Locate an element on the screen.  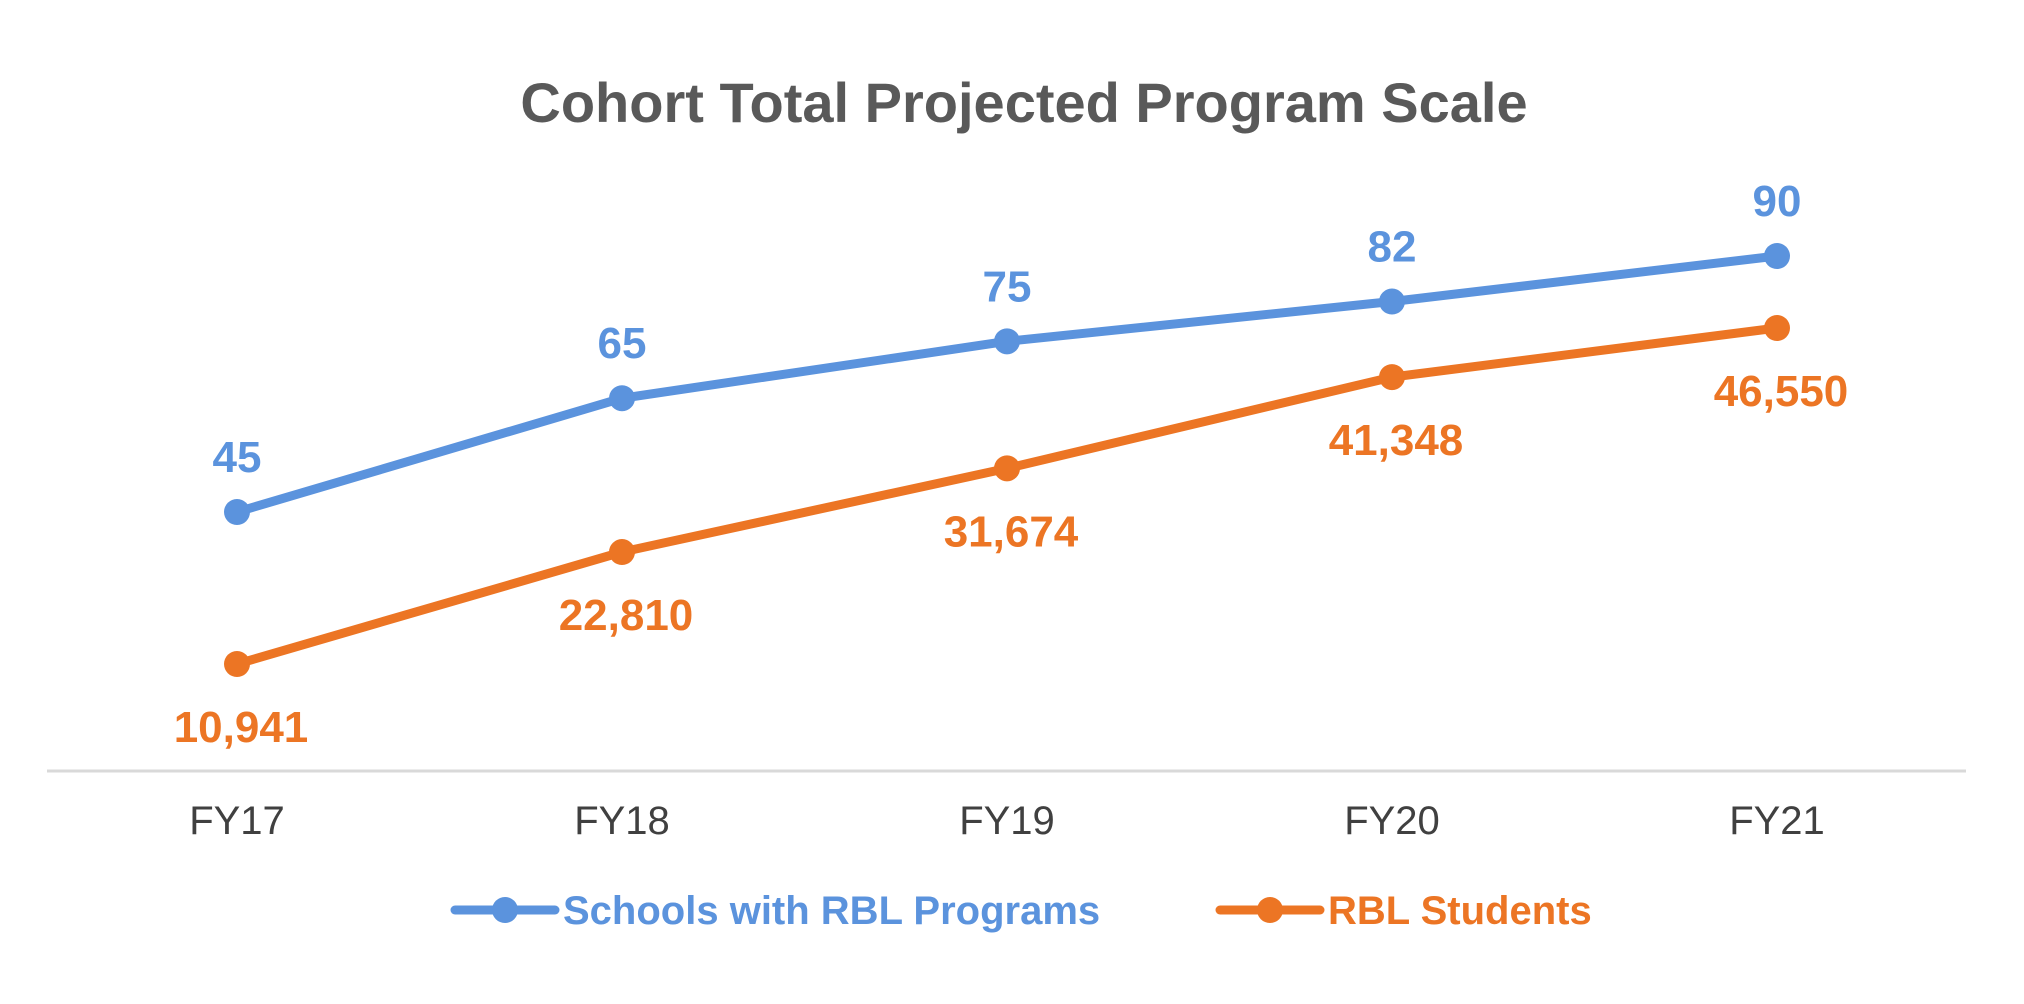
x-tick-label: FY17 is located at coordinates (237, 821).